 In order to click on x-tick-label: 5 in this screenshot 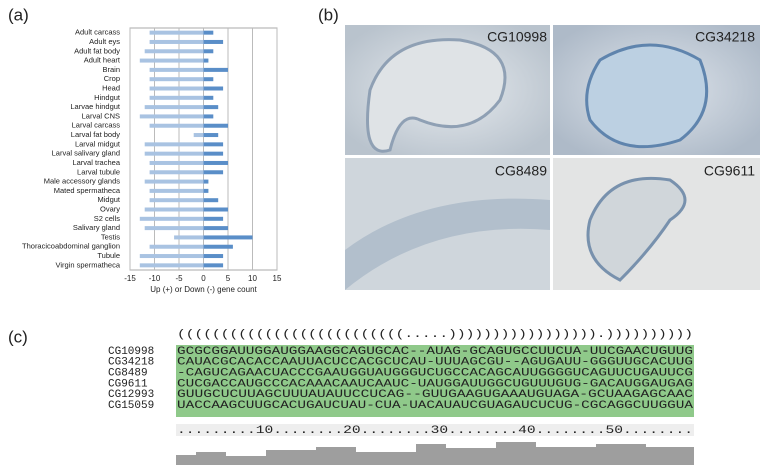, I will do `click(228, 278)`.